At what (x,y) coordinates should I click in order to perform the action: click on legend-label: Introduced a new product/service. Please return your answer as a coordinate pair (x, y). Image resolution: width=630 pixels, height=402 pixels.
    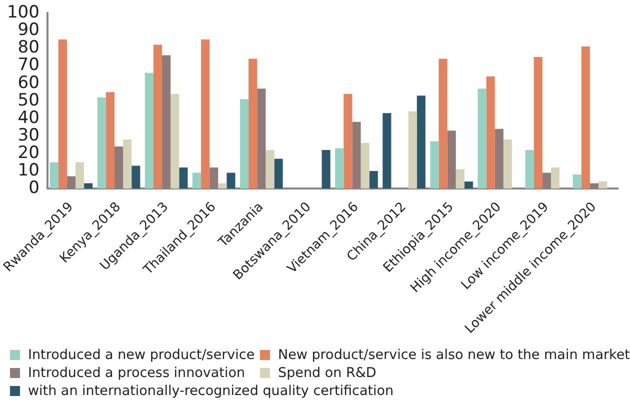
    Looking at the image, I should click on (141, 355).